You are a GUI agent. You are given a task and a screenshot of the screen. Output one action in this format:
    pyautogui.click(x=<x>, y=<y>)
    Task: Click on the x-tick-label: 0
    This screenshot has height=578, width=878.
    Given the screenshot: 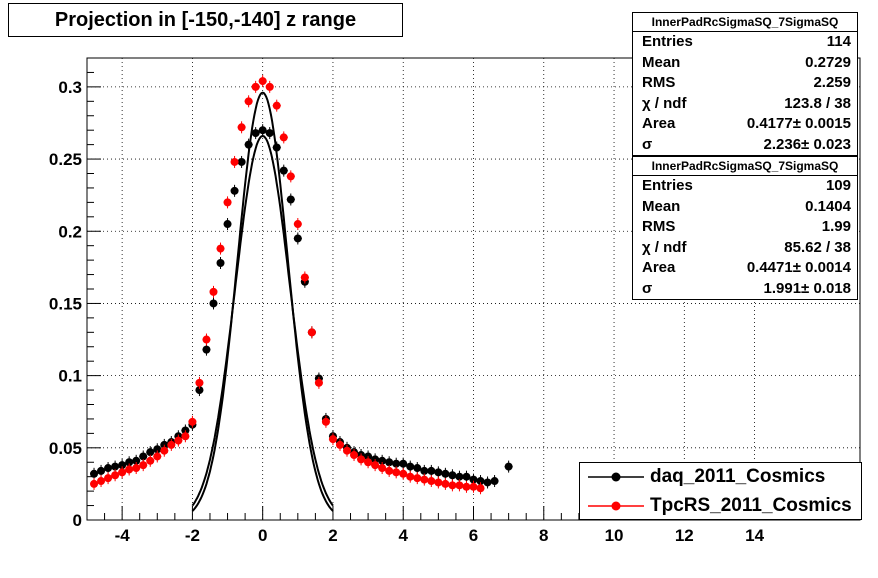 What is the action you would take?
    pyautogui.click(x=262, y=535)
    